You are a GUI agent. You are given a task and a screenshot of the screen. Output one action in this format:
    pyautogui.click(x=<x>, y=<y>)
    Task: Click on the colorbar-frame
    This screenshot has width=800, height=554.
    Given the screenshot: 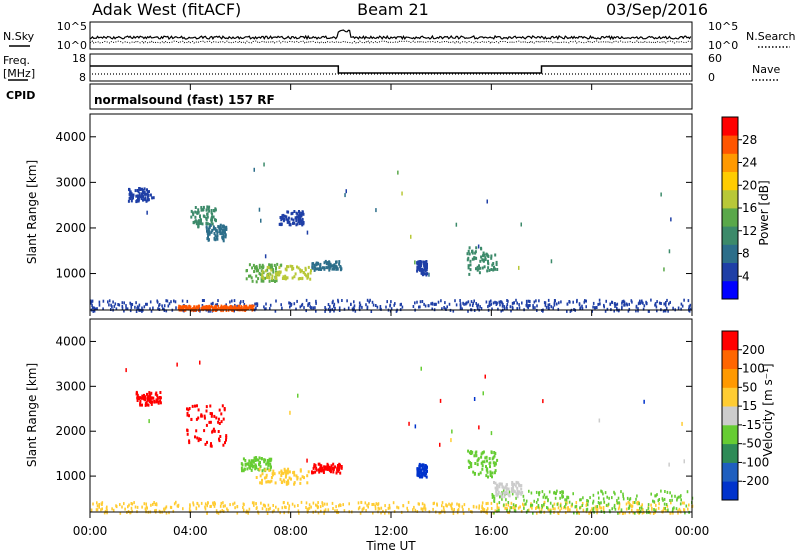 What is the action you would take?
    pyautogui.click(x=730, y=415)
    